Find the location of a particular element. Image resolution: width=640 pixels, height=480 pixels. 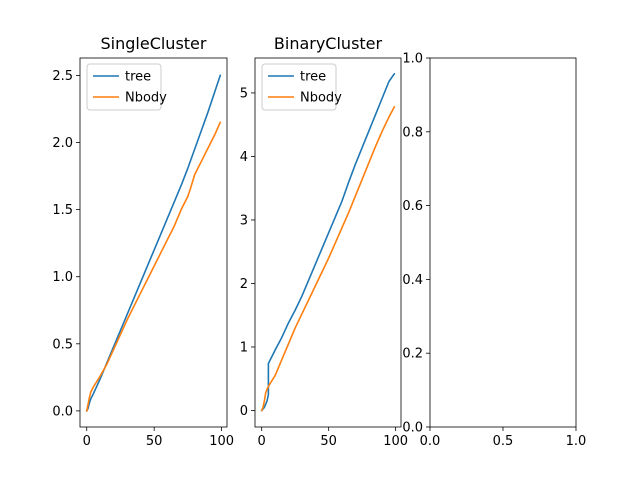

chart-title: BinaryCluster is located at coordinates (328, 43).